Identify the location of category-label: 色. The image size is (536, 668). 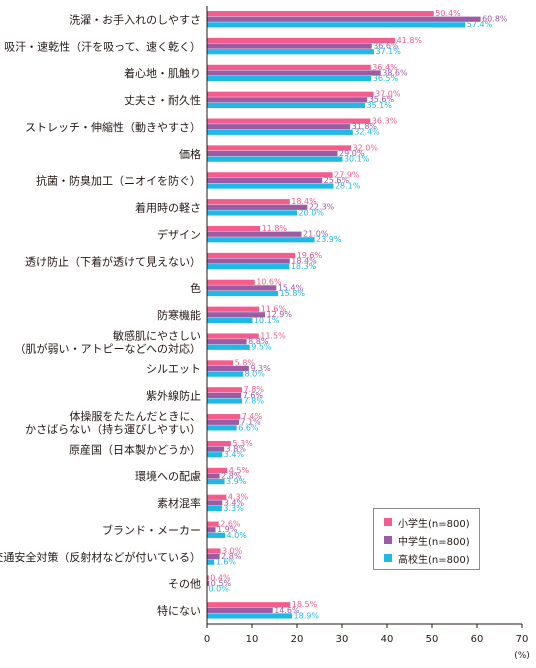
(195, 288).